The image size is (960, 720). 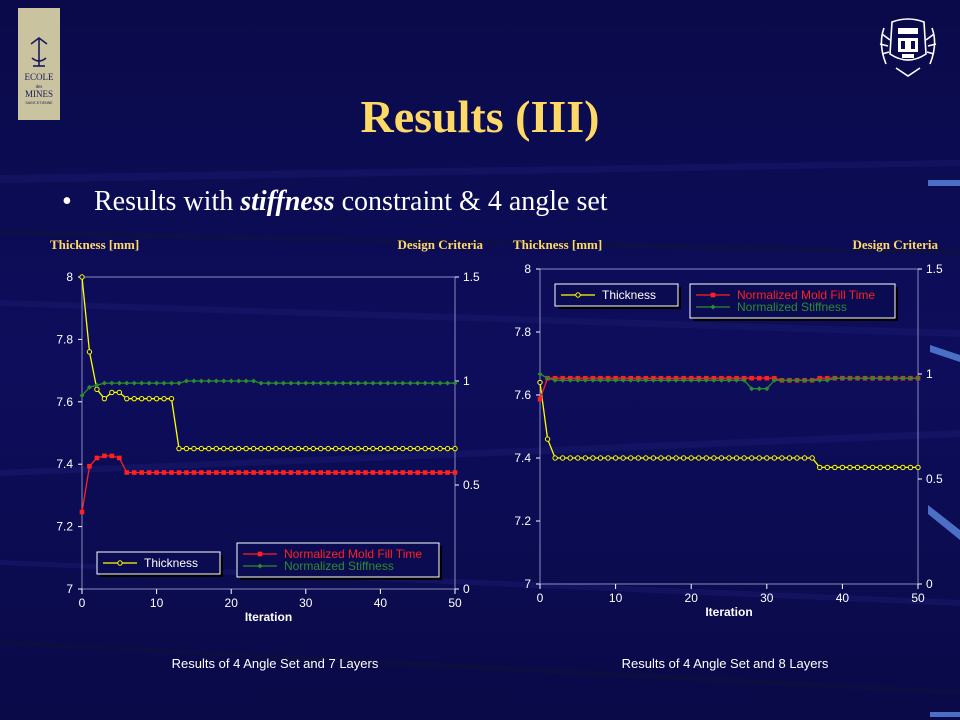 I want to click on chart-8-layers-x-tick-label: 40, so click(x=843, y=598).